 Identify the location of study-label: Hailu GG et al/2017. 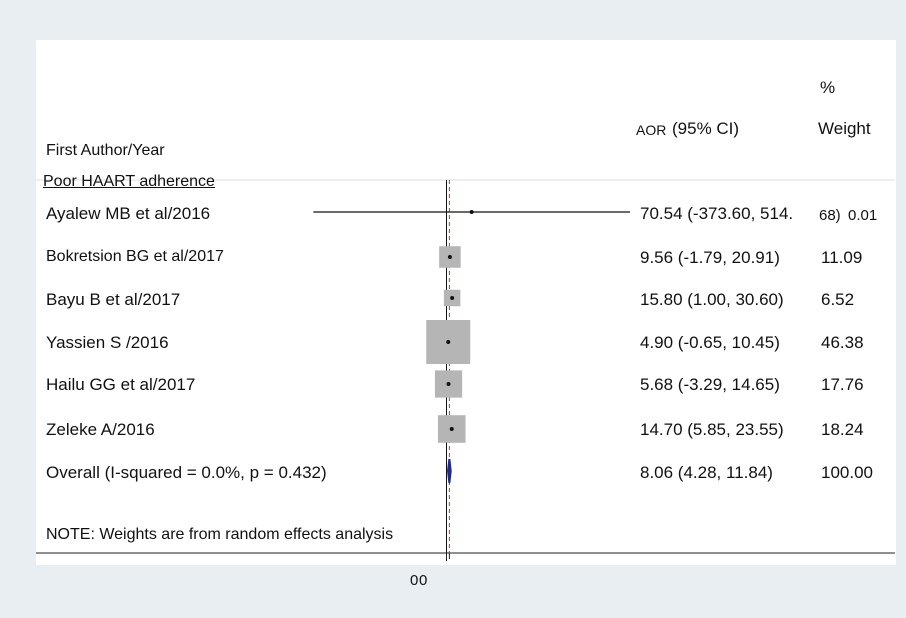
(121, 384).